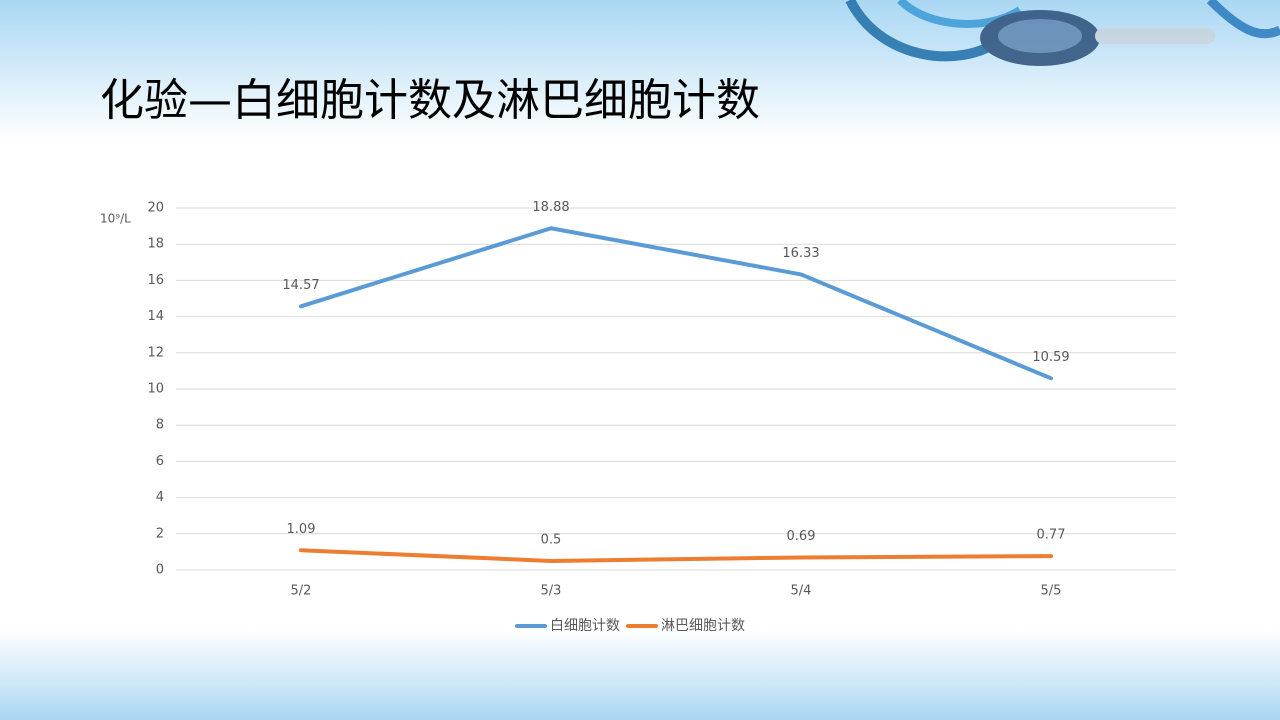 This screenshot has height=720, width=1280. What do you see at coordinates (160, 570) in the screenshot?
I see `y-tick-label: 0` at bounding box center [160, 570].